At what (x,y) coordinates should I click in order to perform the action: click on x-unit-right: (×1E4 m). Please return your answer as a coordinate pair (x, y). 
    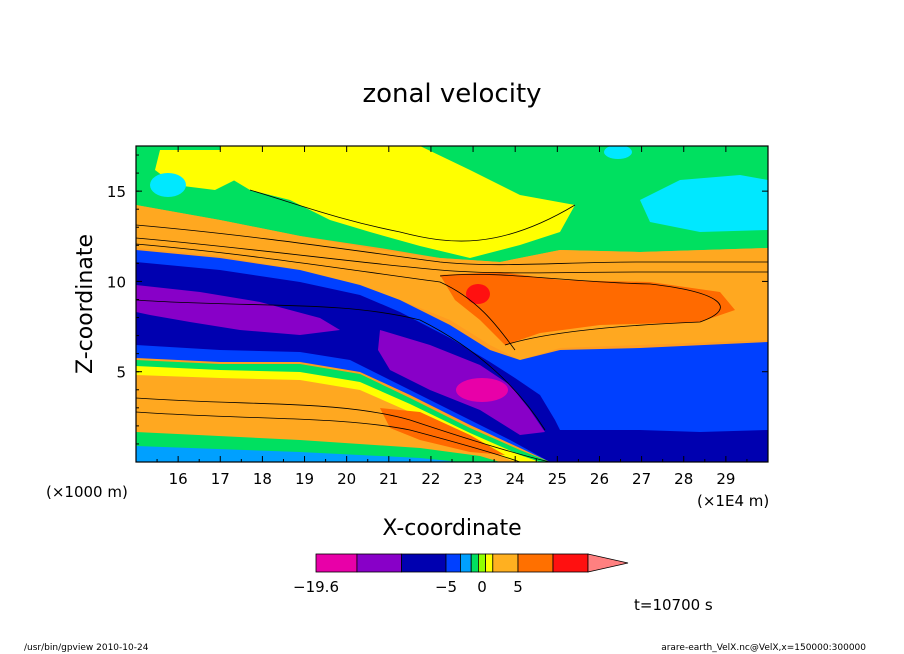
    Looking at the image, I should click on (733, 501).